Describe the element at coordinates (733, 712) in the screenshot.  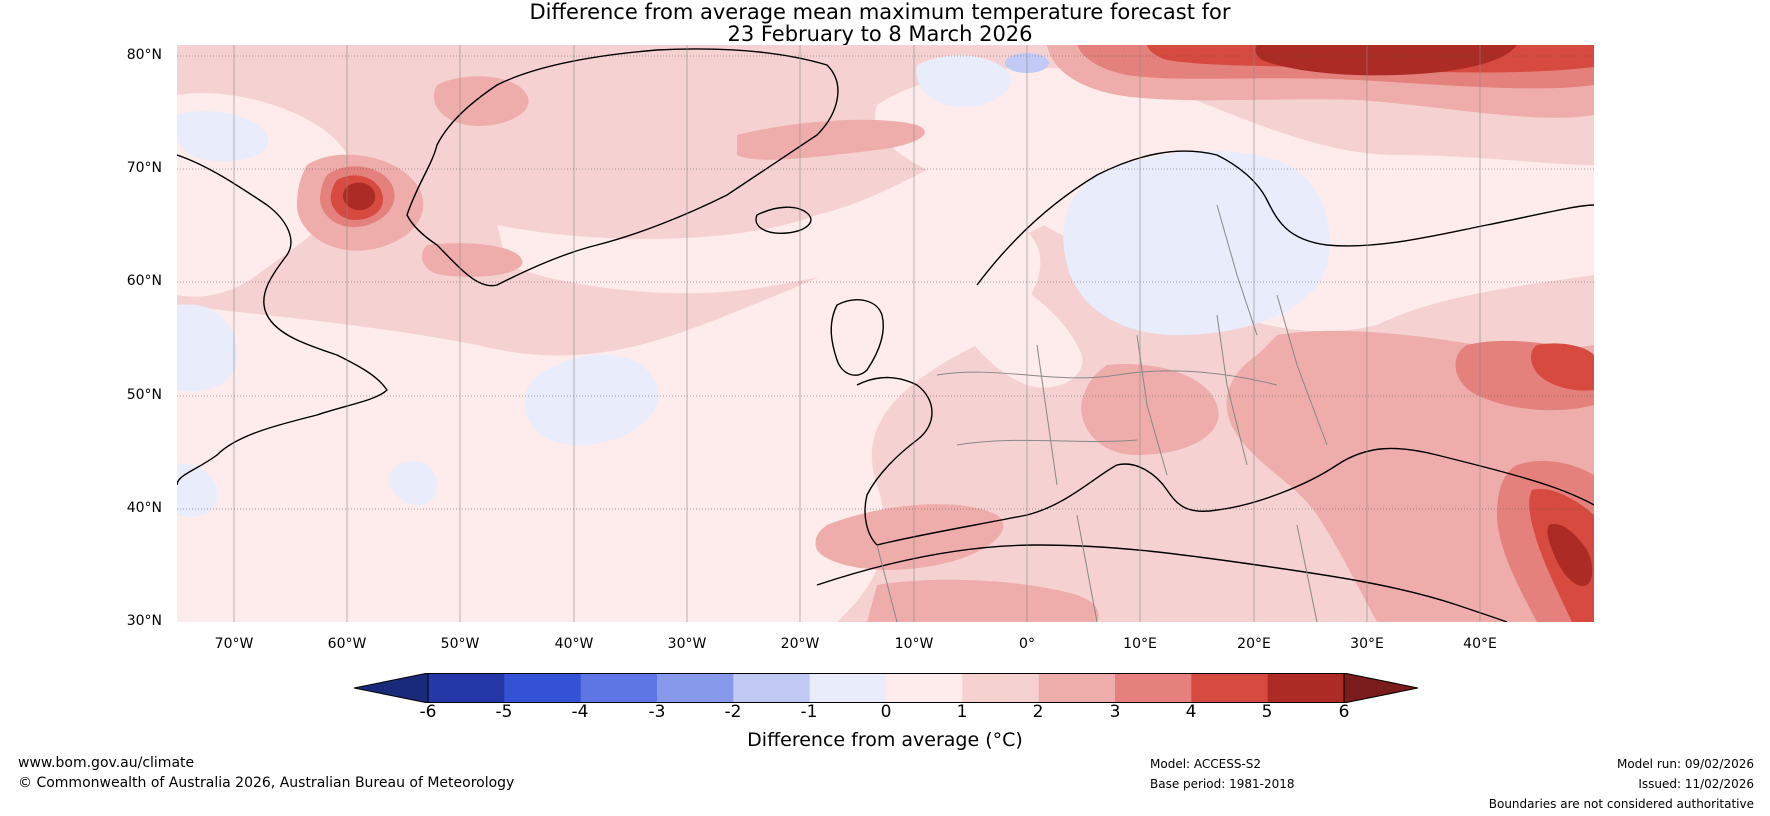
I see `colorbar-tick: -2` at that location.